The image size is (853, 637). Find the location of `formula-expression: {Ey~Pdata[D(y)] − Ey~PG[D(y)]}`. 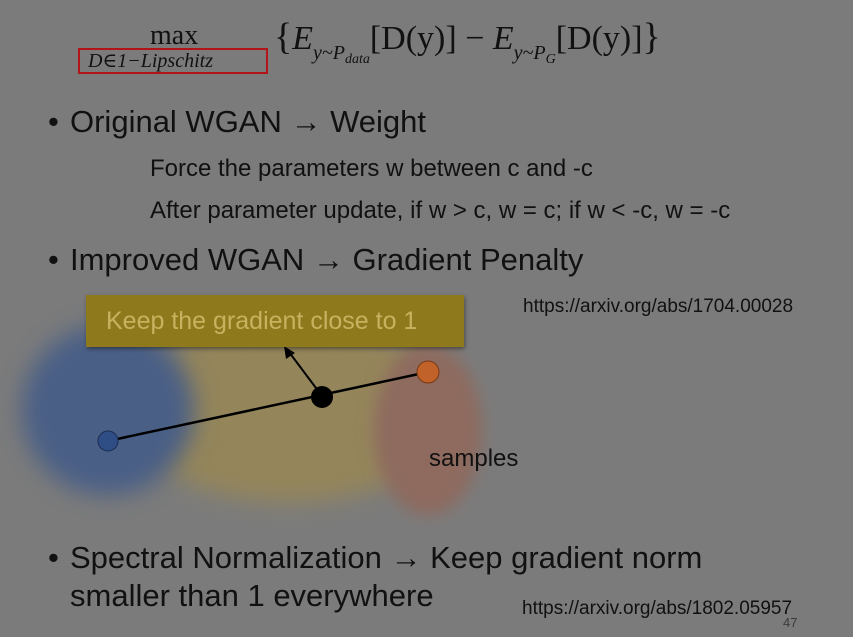

formula-expression: {Ey~Pdata[D(y)] − Ey~PG[D(y)]} is located at coordinates (467, 42).